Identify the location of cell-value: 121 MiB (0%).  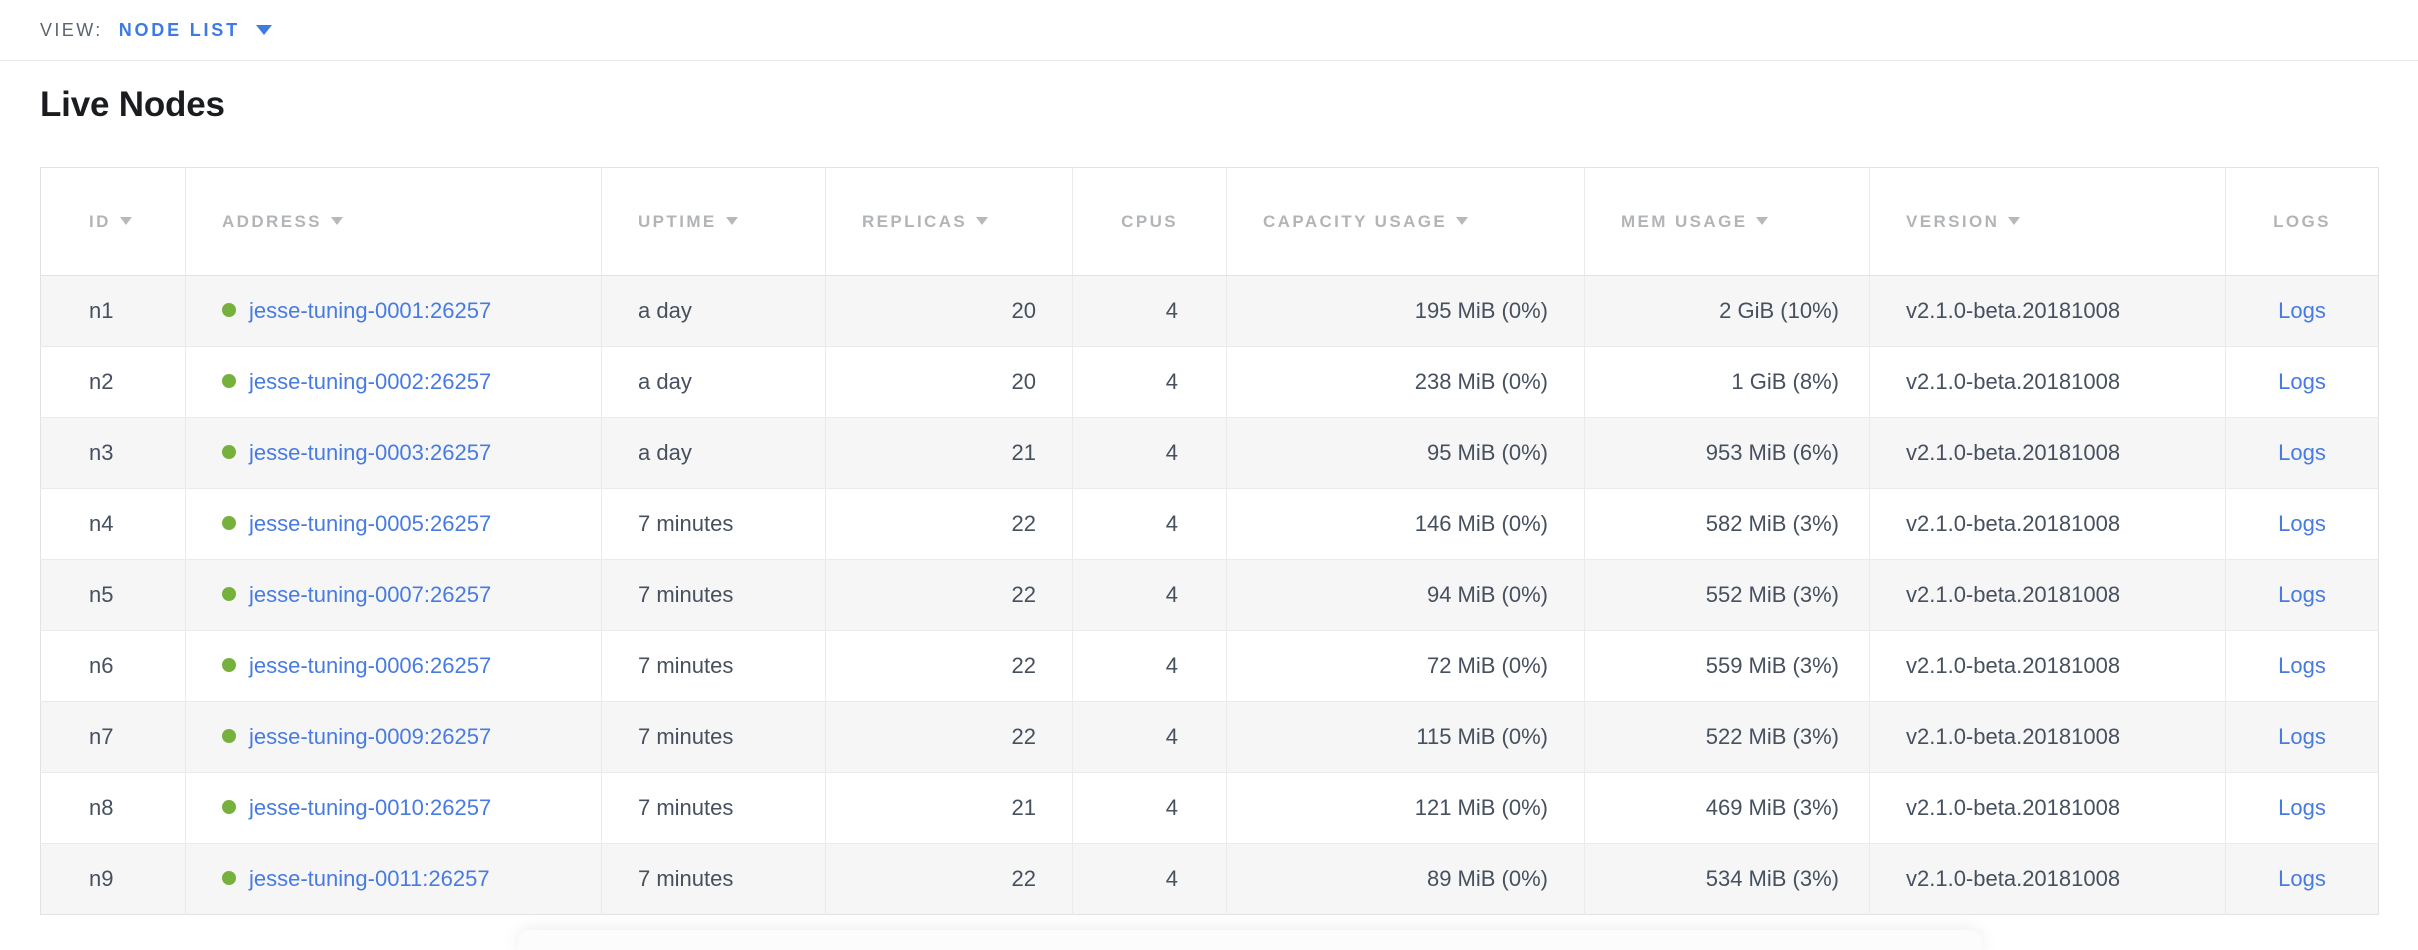
(1481, 807).